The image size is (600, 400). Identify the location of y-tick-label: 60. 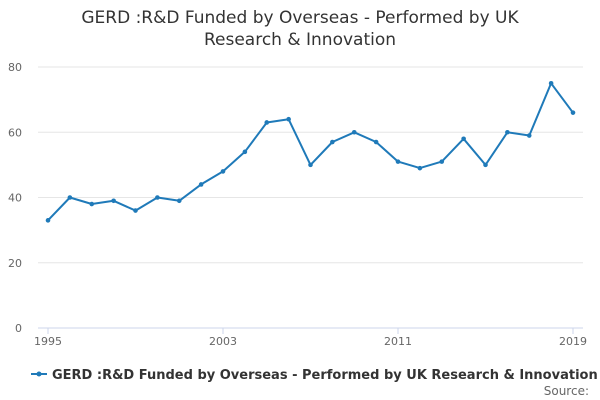
(15, 132).